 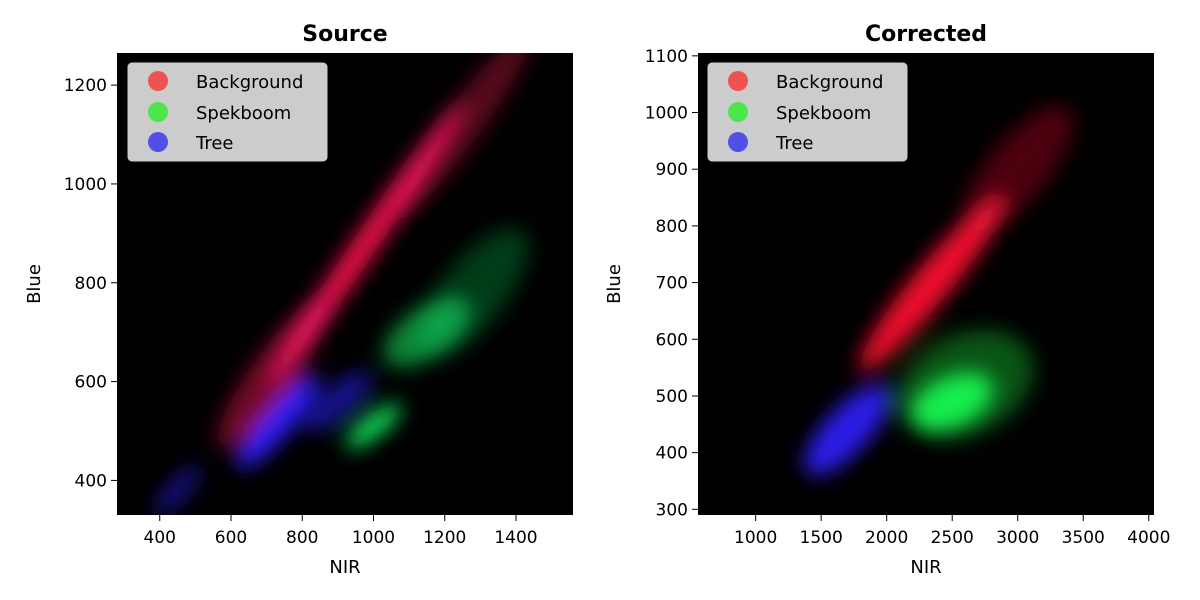 I want to click on y-tick-label: 300, so click(x=672, y=510).